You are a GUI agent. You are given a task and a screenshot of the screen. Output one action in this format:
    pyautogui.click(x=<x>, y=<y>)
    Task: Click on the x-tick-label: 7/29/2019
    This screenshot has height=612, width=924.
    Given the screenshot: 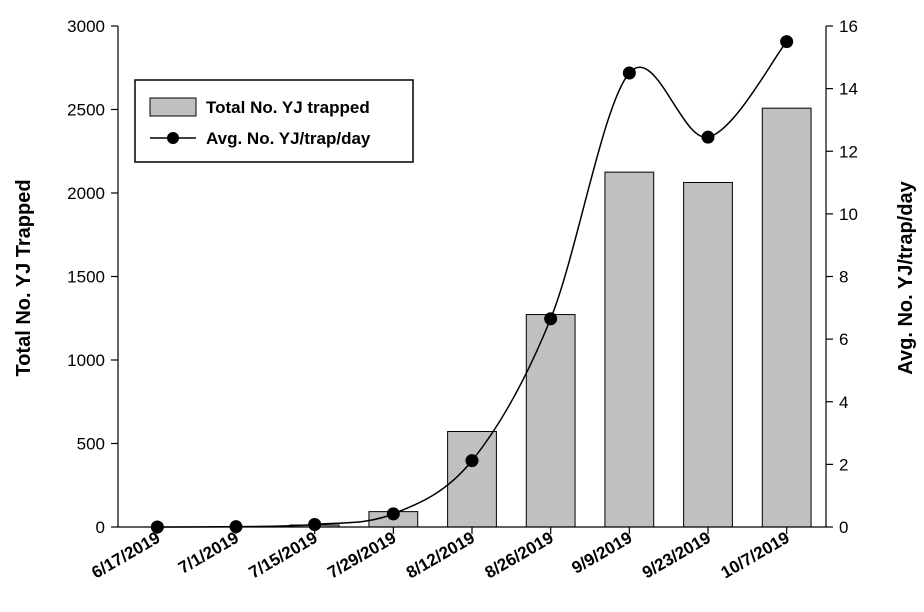 What is the action you would take?
    pyautogui.click(x=361, y=555)
    